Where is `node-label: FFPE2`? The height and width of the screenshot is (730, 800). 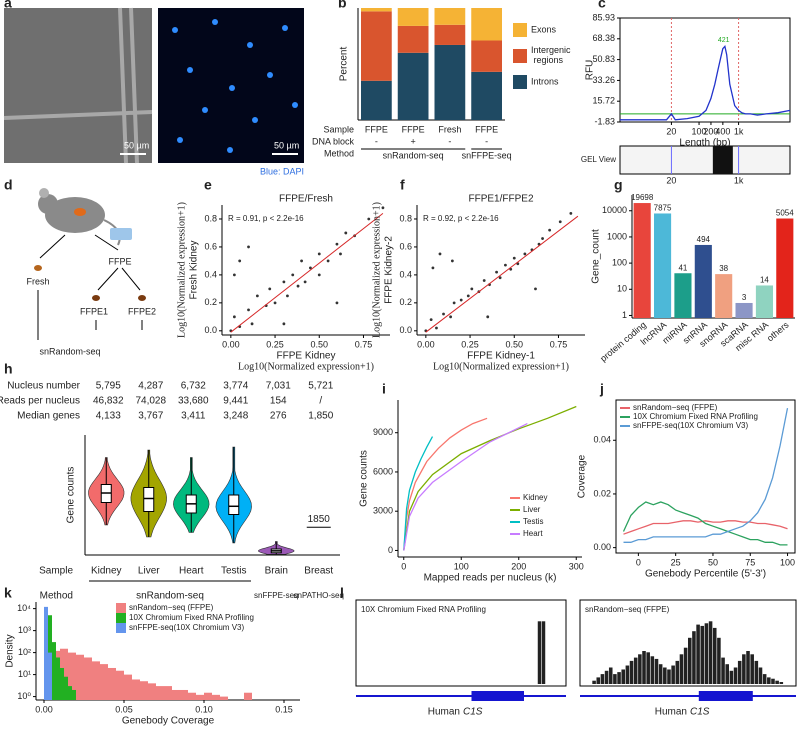
node-label: FFPE2 is located at coordinates (142, 311).